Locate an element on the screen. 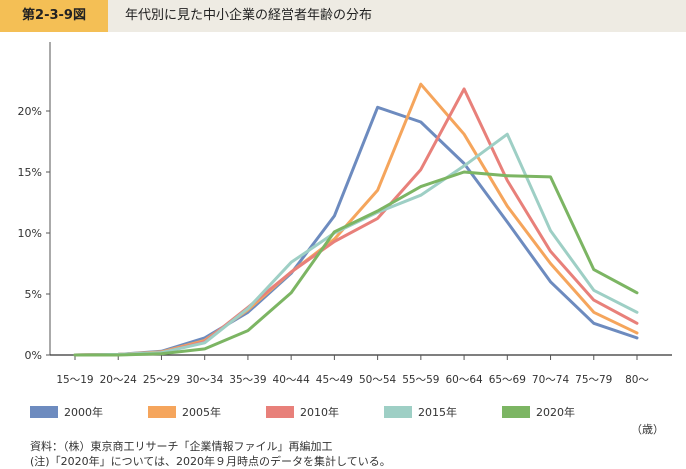  legend-item: 2010年 is located at coordinates (302, 412).